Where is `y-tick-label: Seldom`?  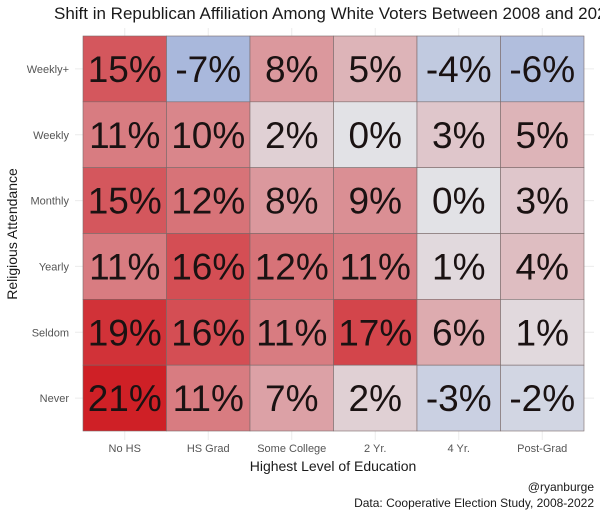 y-tick-label: Seldom is located at coordinates (50, 333).